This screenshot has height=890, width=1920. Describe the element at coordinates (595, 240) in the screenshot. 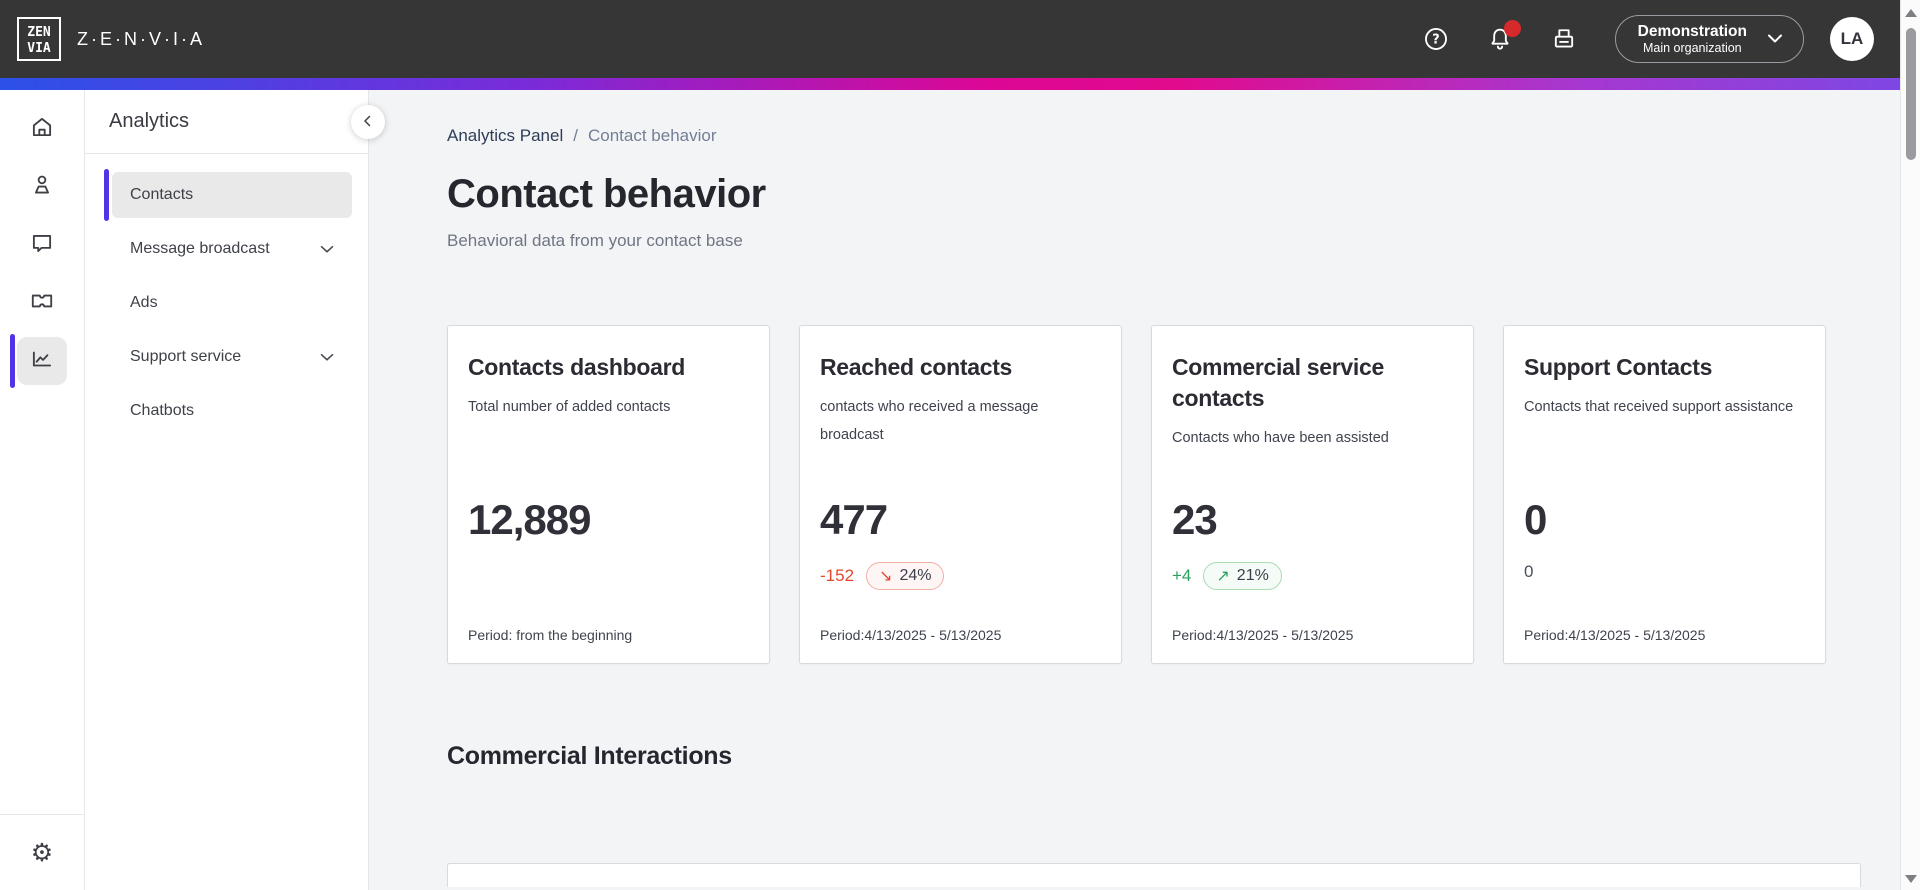

I see `page-subtitle: Behavioral data from your contact base` at that location.